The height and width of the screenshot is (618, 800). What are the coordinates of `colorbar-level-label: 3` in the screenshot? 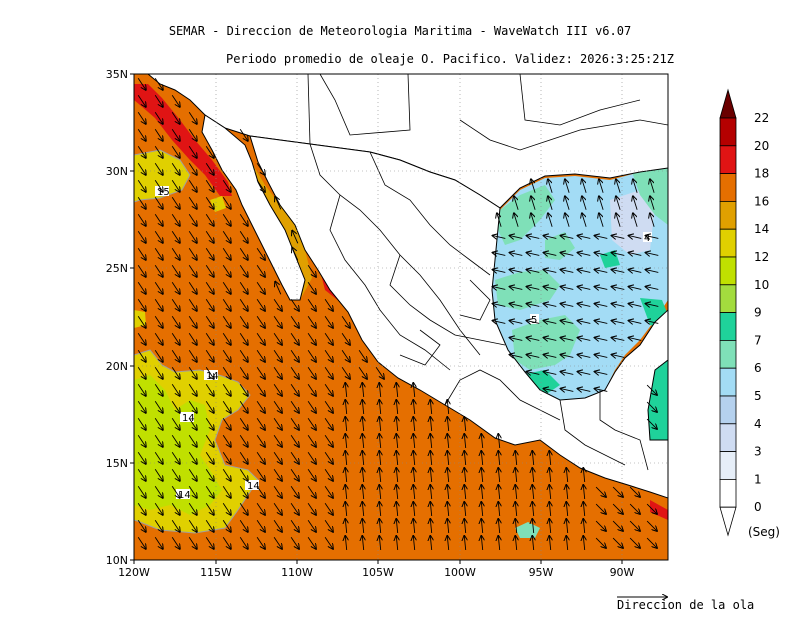 It's located at (758, 452).